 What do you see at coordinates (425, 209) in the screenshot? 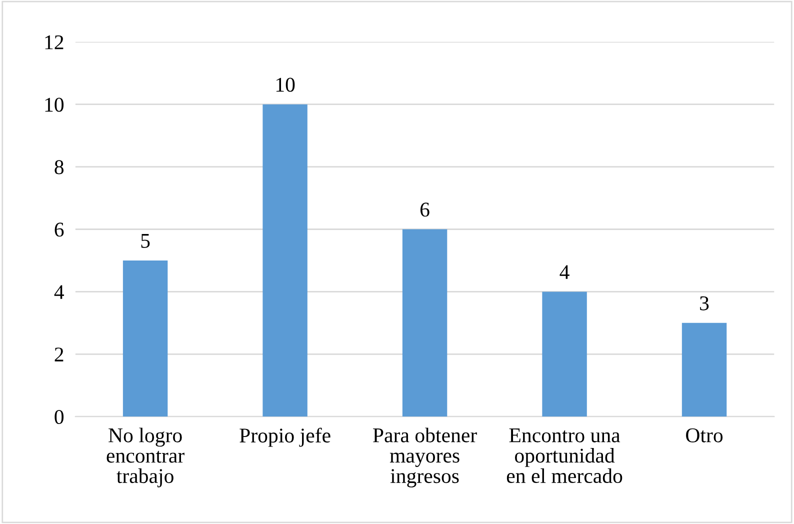
I see `data-label: 6` at bounding box center [425, 209].